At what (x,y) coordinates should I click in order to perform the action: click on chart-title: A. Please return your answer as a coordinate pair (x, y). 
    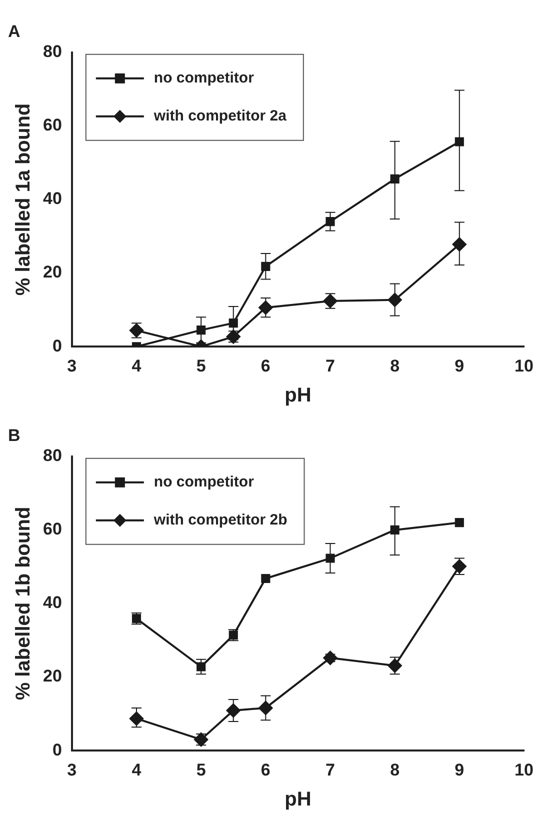
    Looking at the image, I should click on (14, 31).